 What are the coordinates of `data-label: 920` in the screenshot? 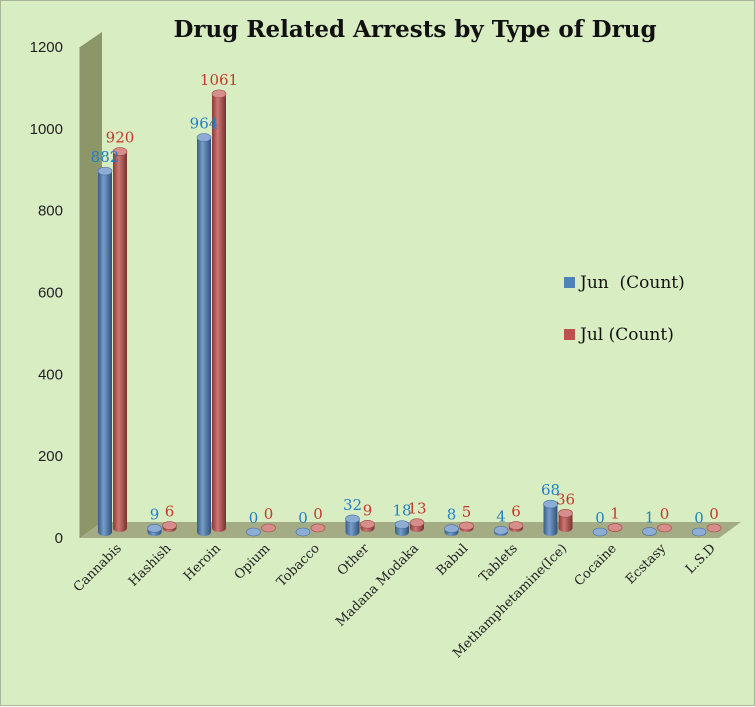 It's located at (120, 138).